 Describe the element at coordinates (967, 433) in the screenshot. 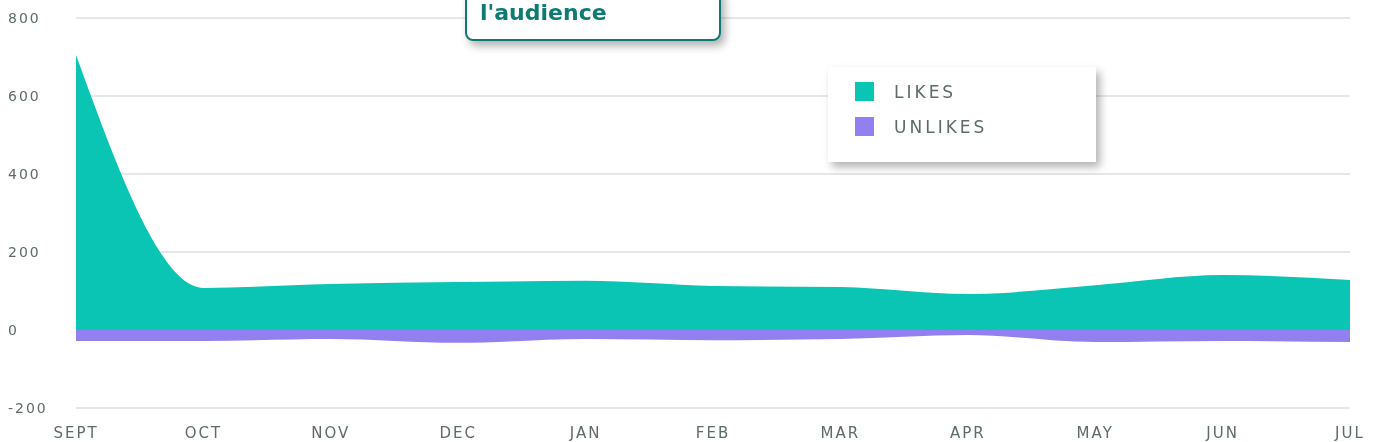

I see `x-tick-label: APR` at that location.